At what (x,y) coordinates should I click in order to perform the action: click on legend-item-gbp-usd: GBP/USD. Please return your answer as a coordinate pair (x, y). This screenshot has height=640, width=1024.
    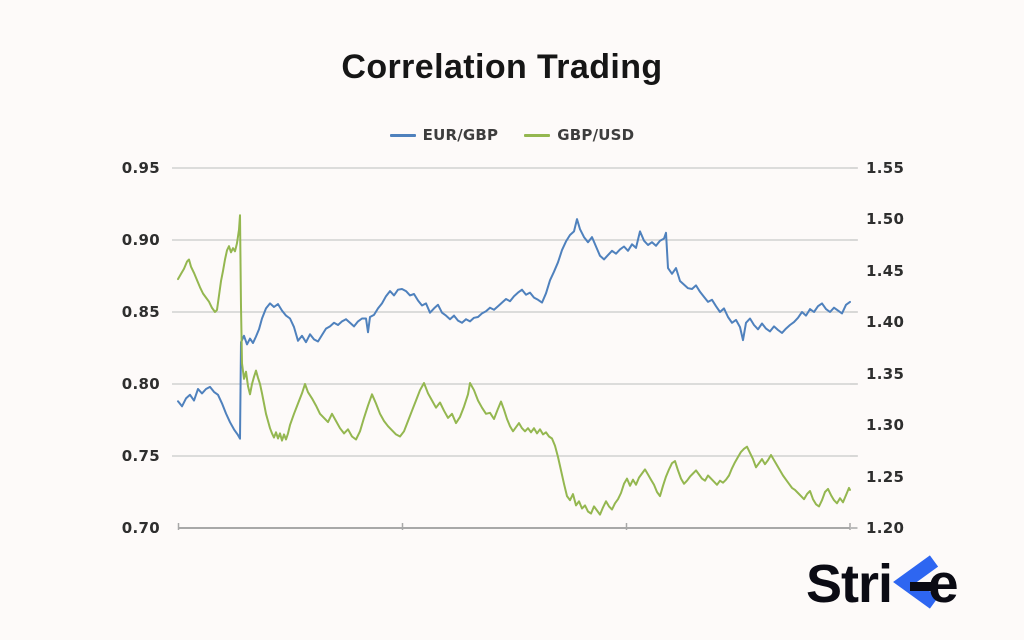
    Looking at the image, I should click on (579, 135).